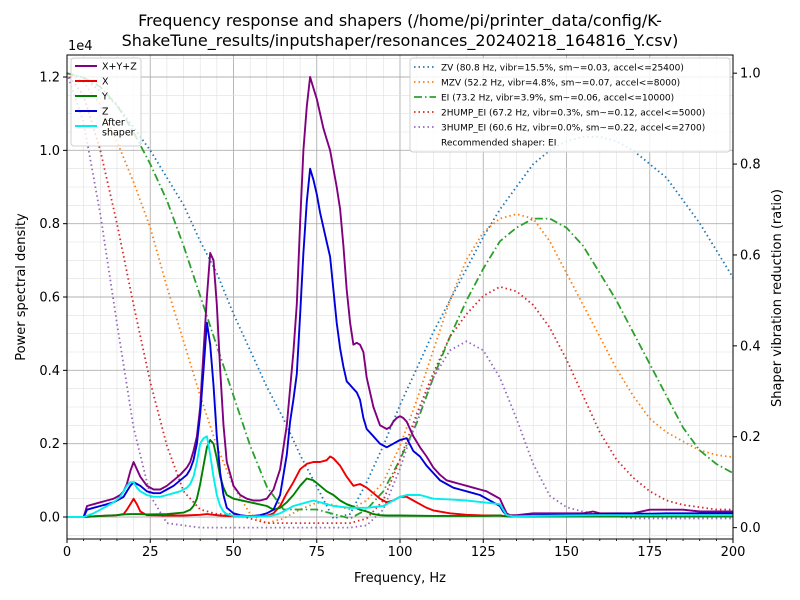 The image size is (800, 600). What do you see at coordinates (49, 78) in the screenshot?
I see `y-tick-label: 1.2` at bounding box center [49, 78].